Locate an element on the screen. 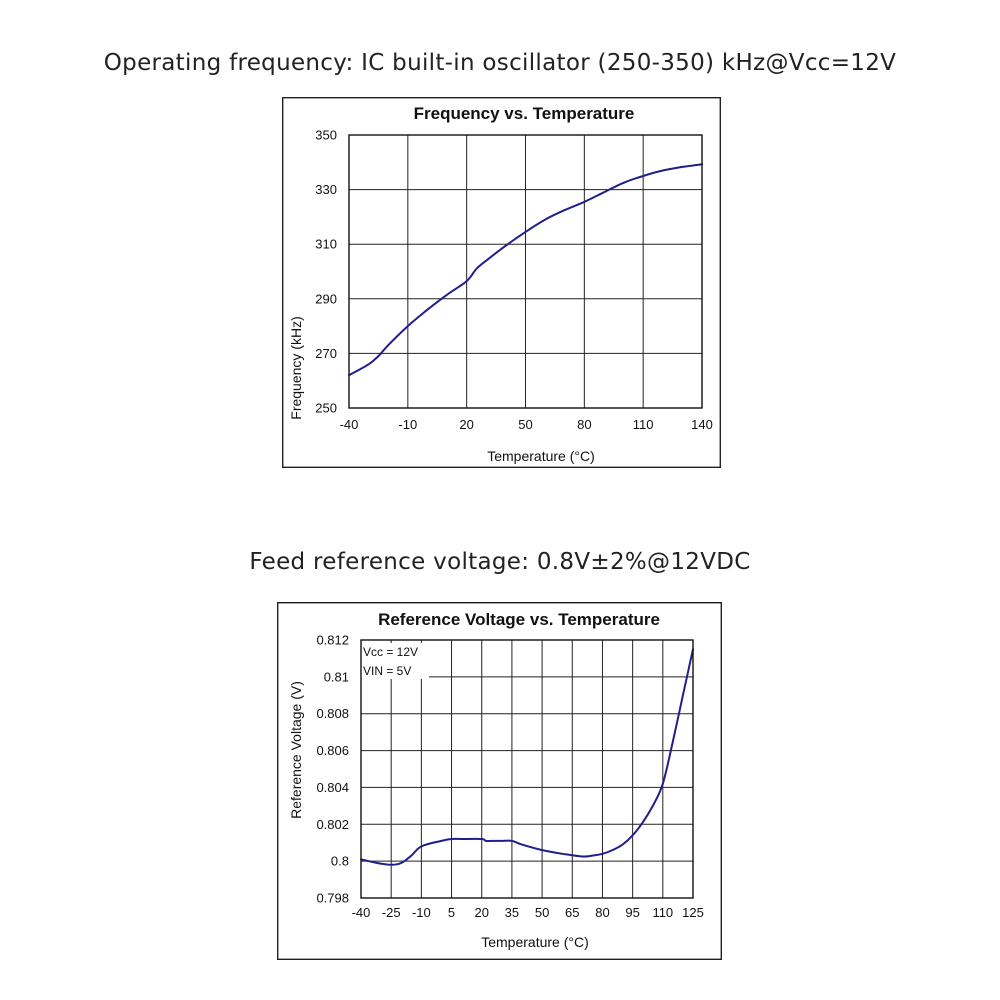  y-tick-label: 270 is located at coordinates (326, 353).